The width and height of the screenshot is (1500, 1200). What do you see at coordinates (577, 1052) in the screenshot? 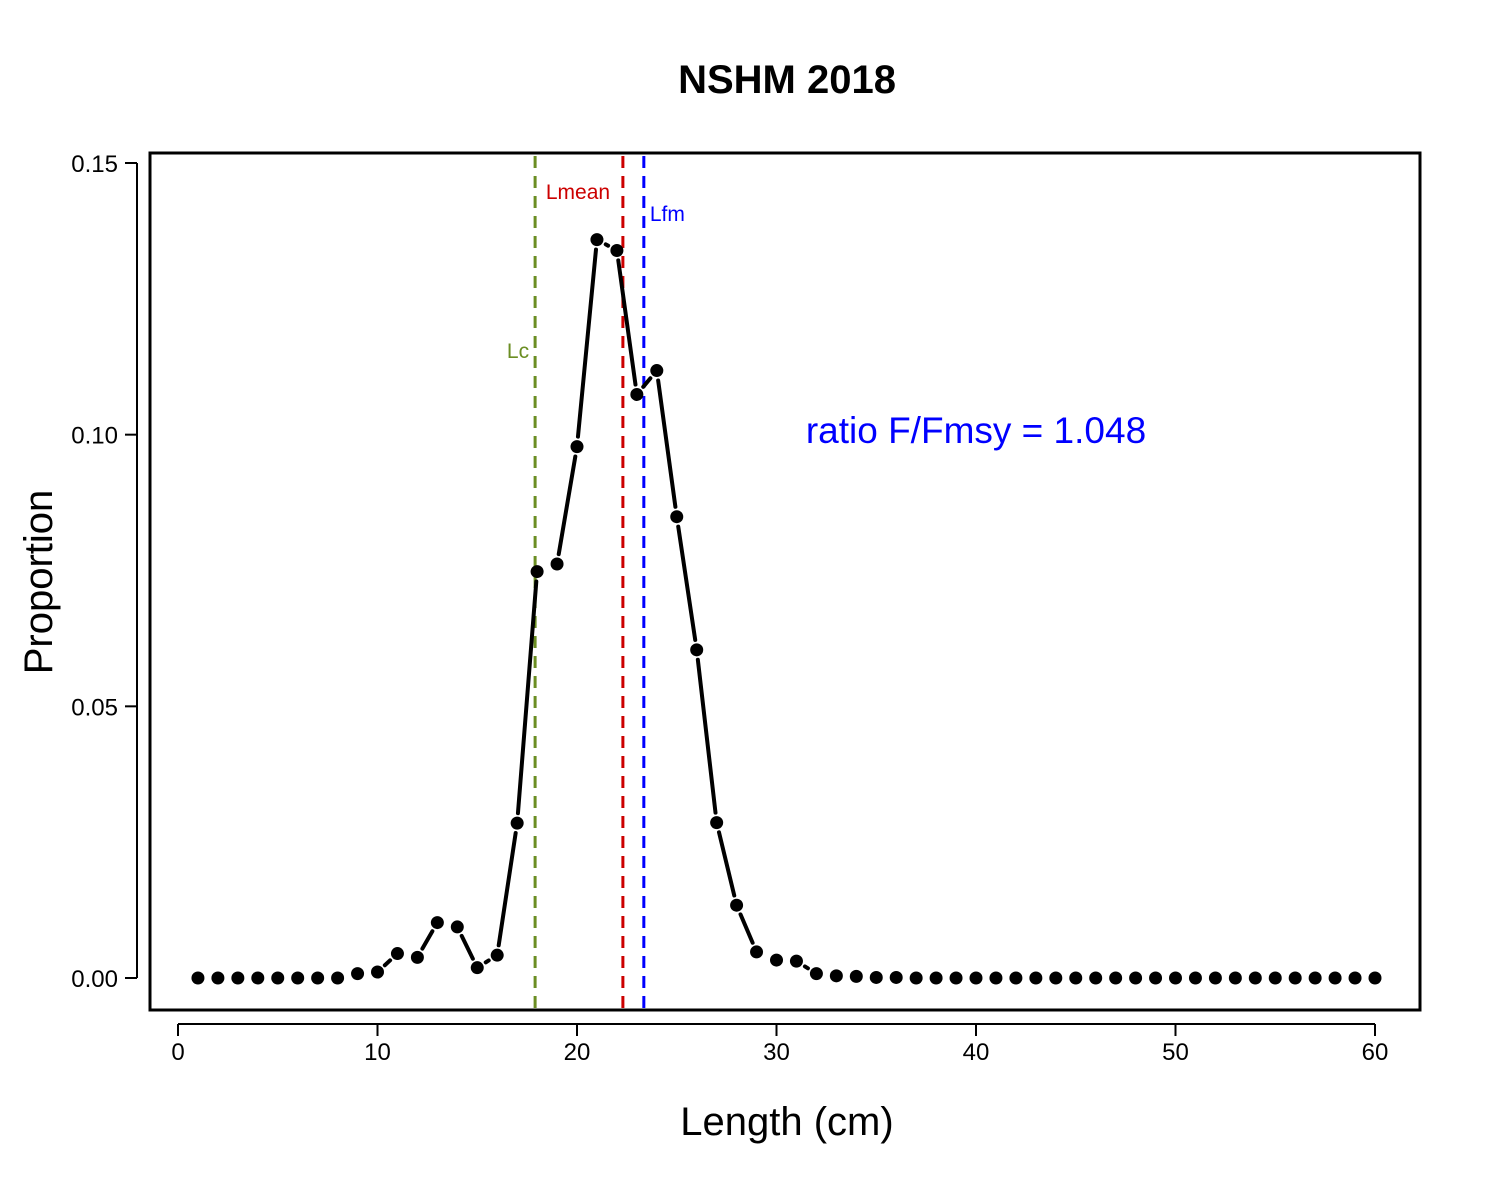
I see `x-tick-label: 20` at bounding box center [577, 1052].